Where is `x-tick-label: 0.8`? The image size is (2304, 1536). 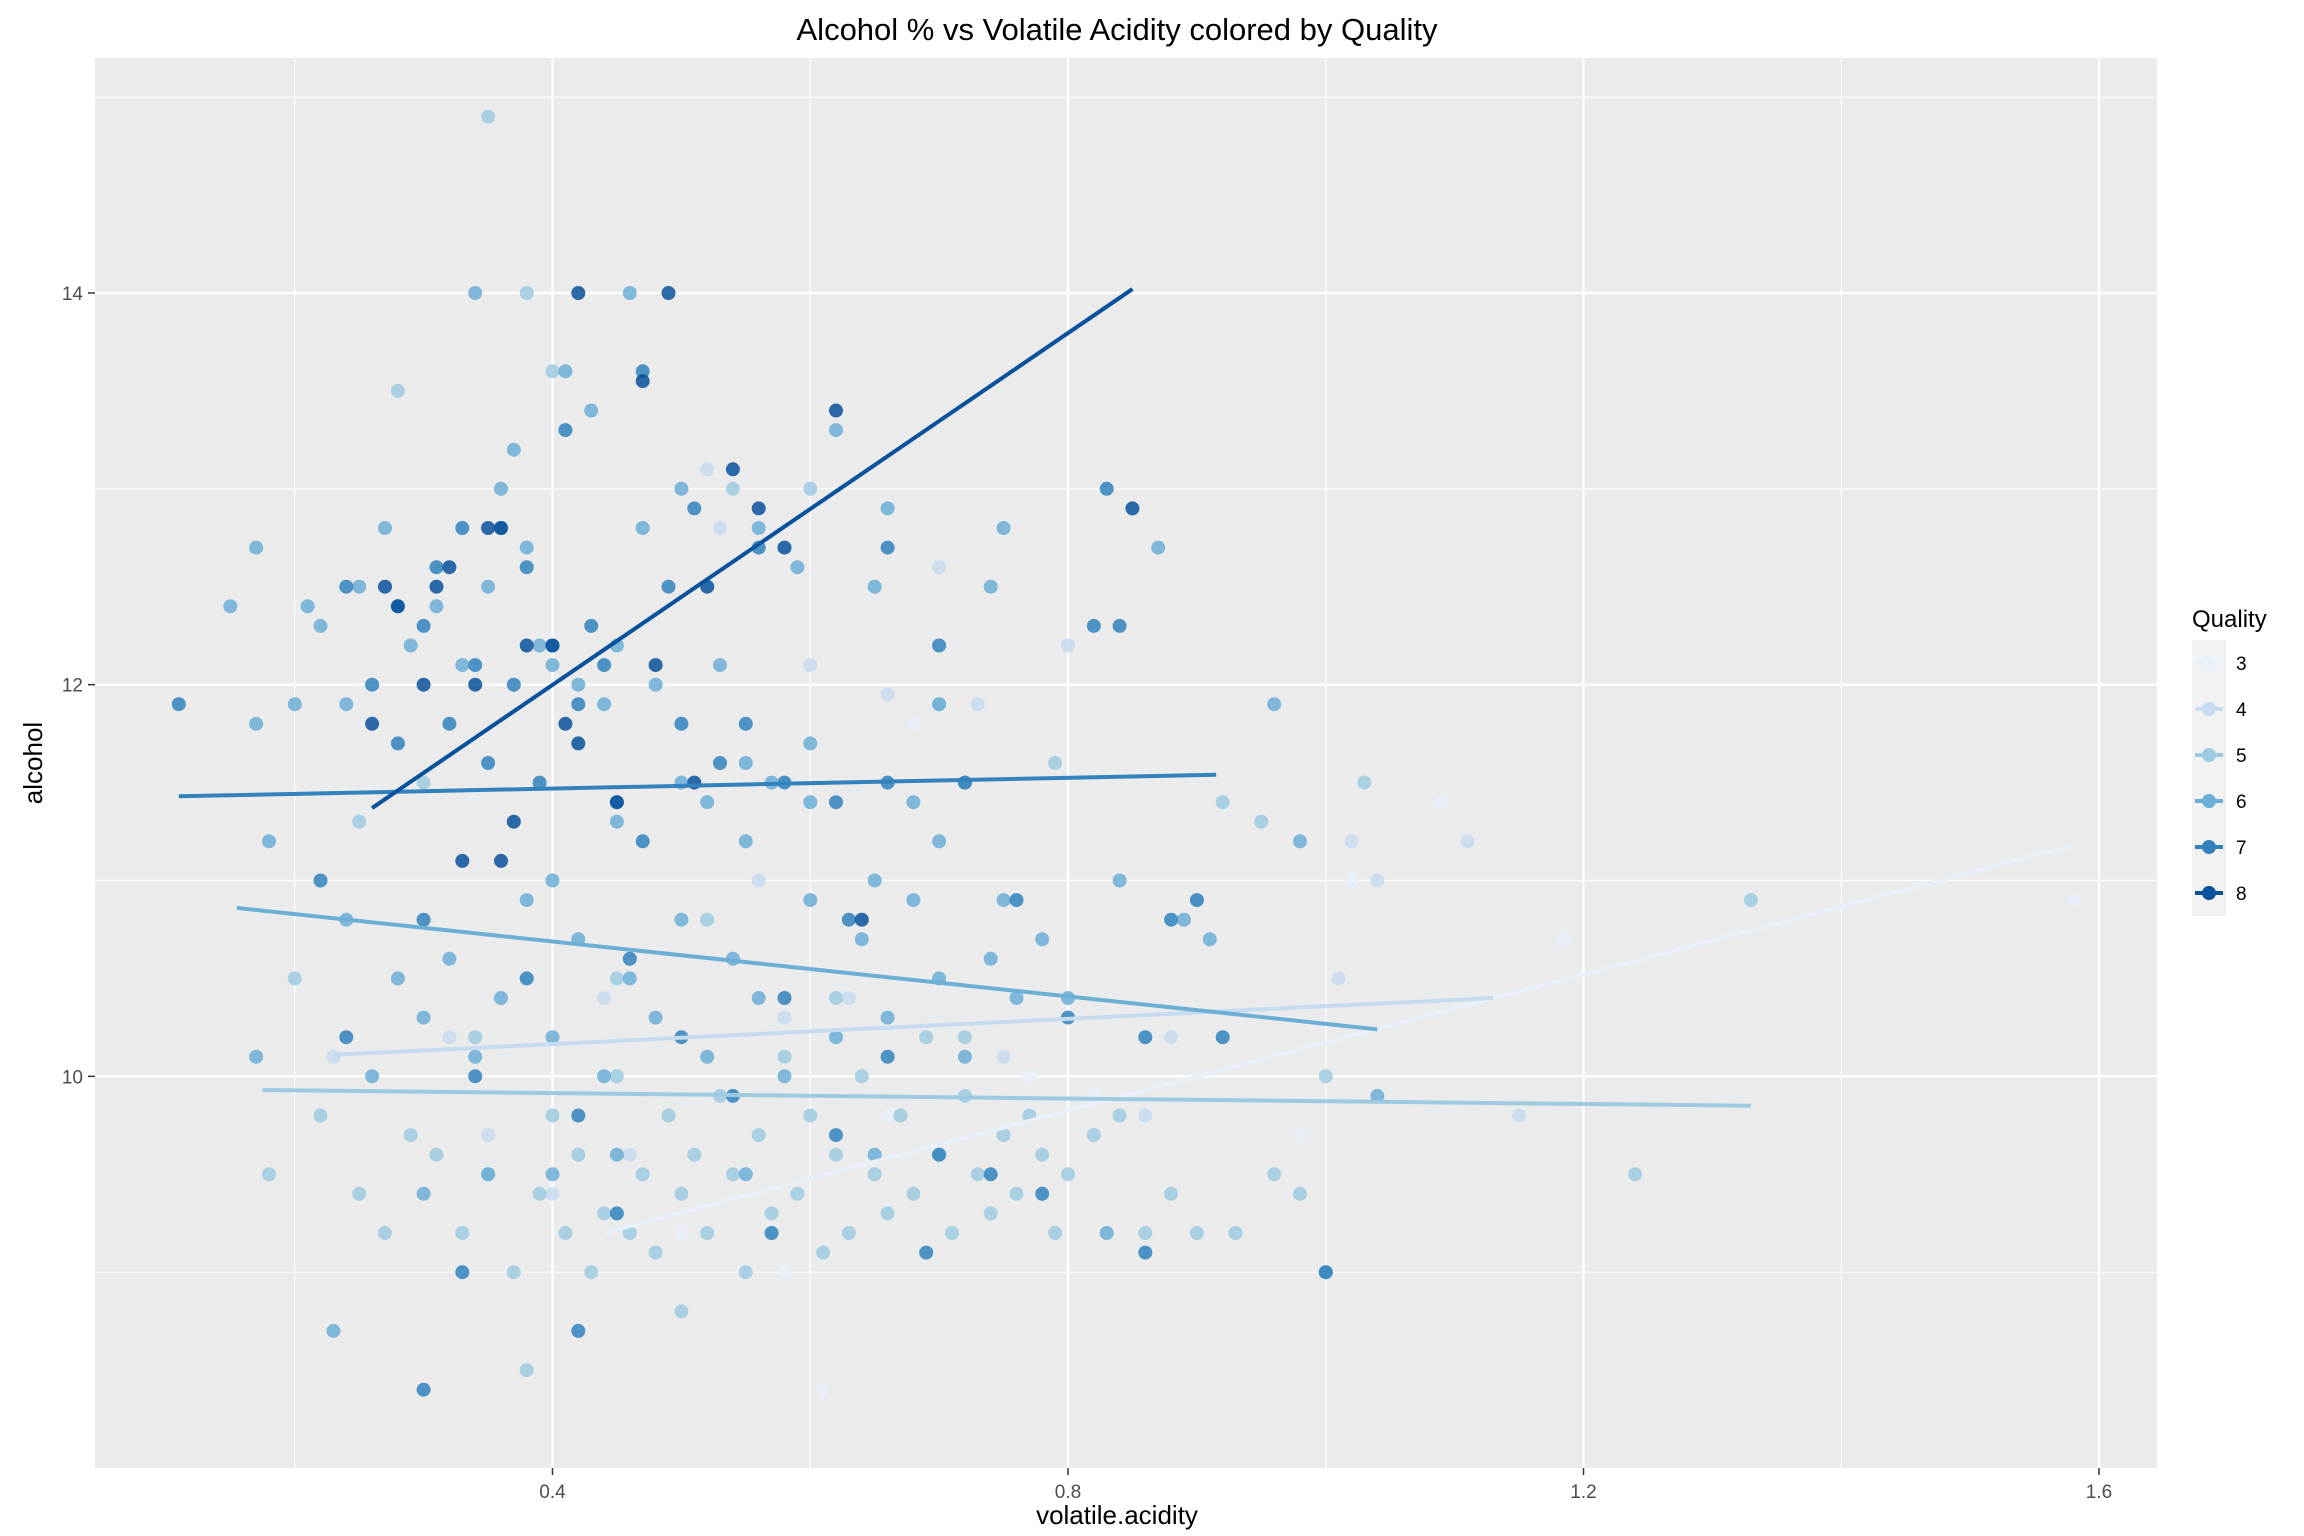 x-tick-label: 0.8 is located at coordinates (1068, 1492).